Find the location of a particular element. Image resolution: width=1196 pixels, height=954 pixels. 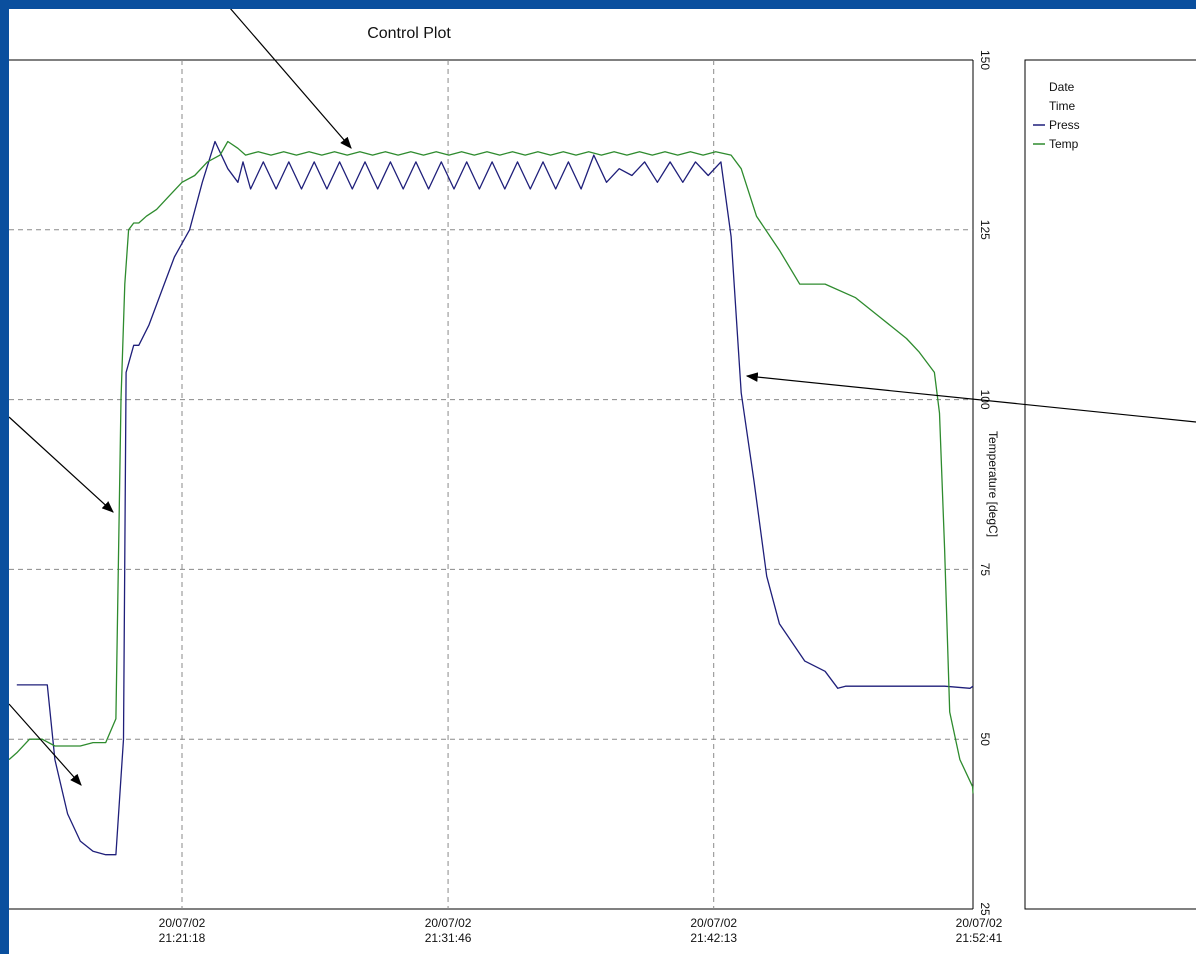

y-tick-label-150: 150 is located at coordinates (985, 60).